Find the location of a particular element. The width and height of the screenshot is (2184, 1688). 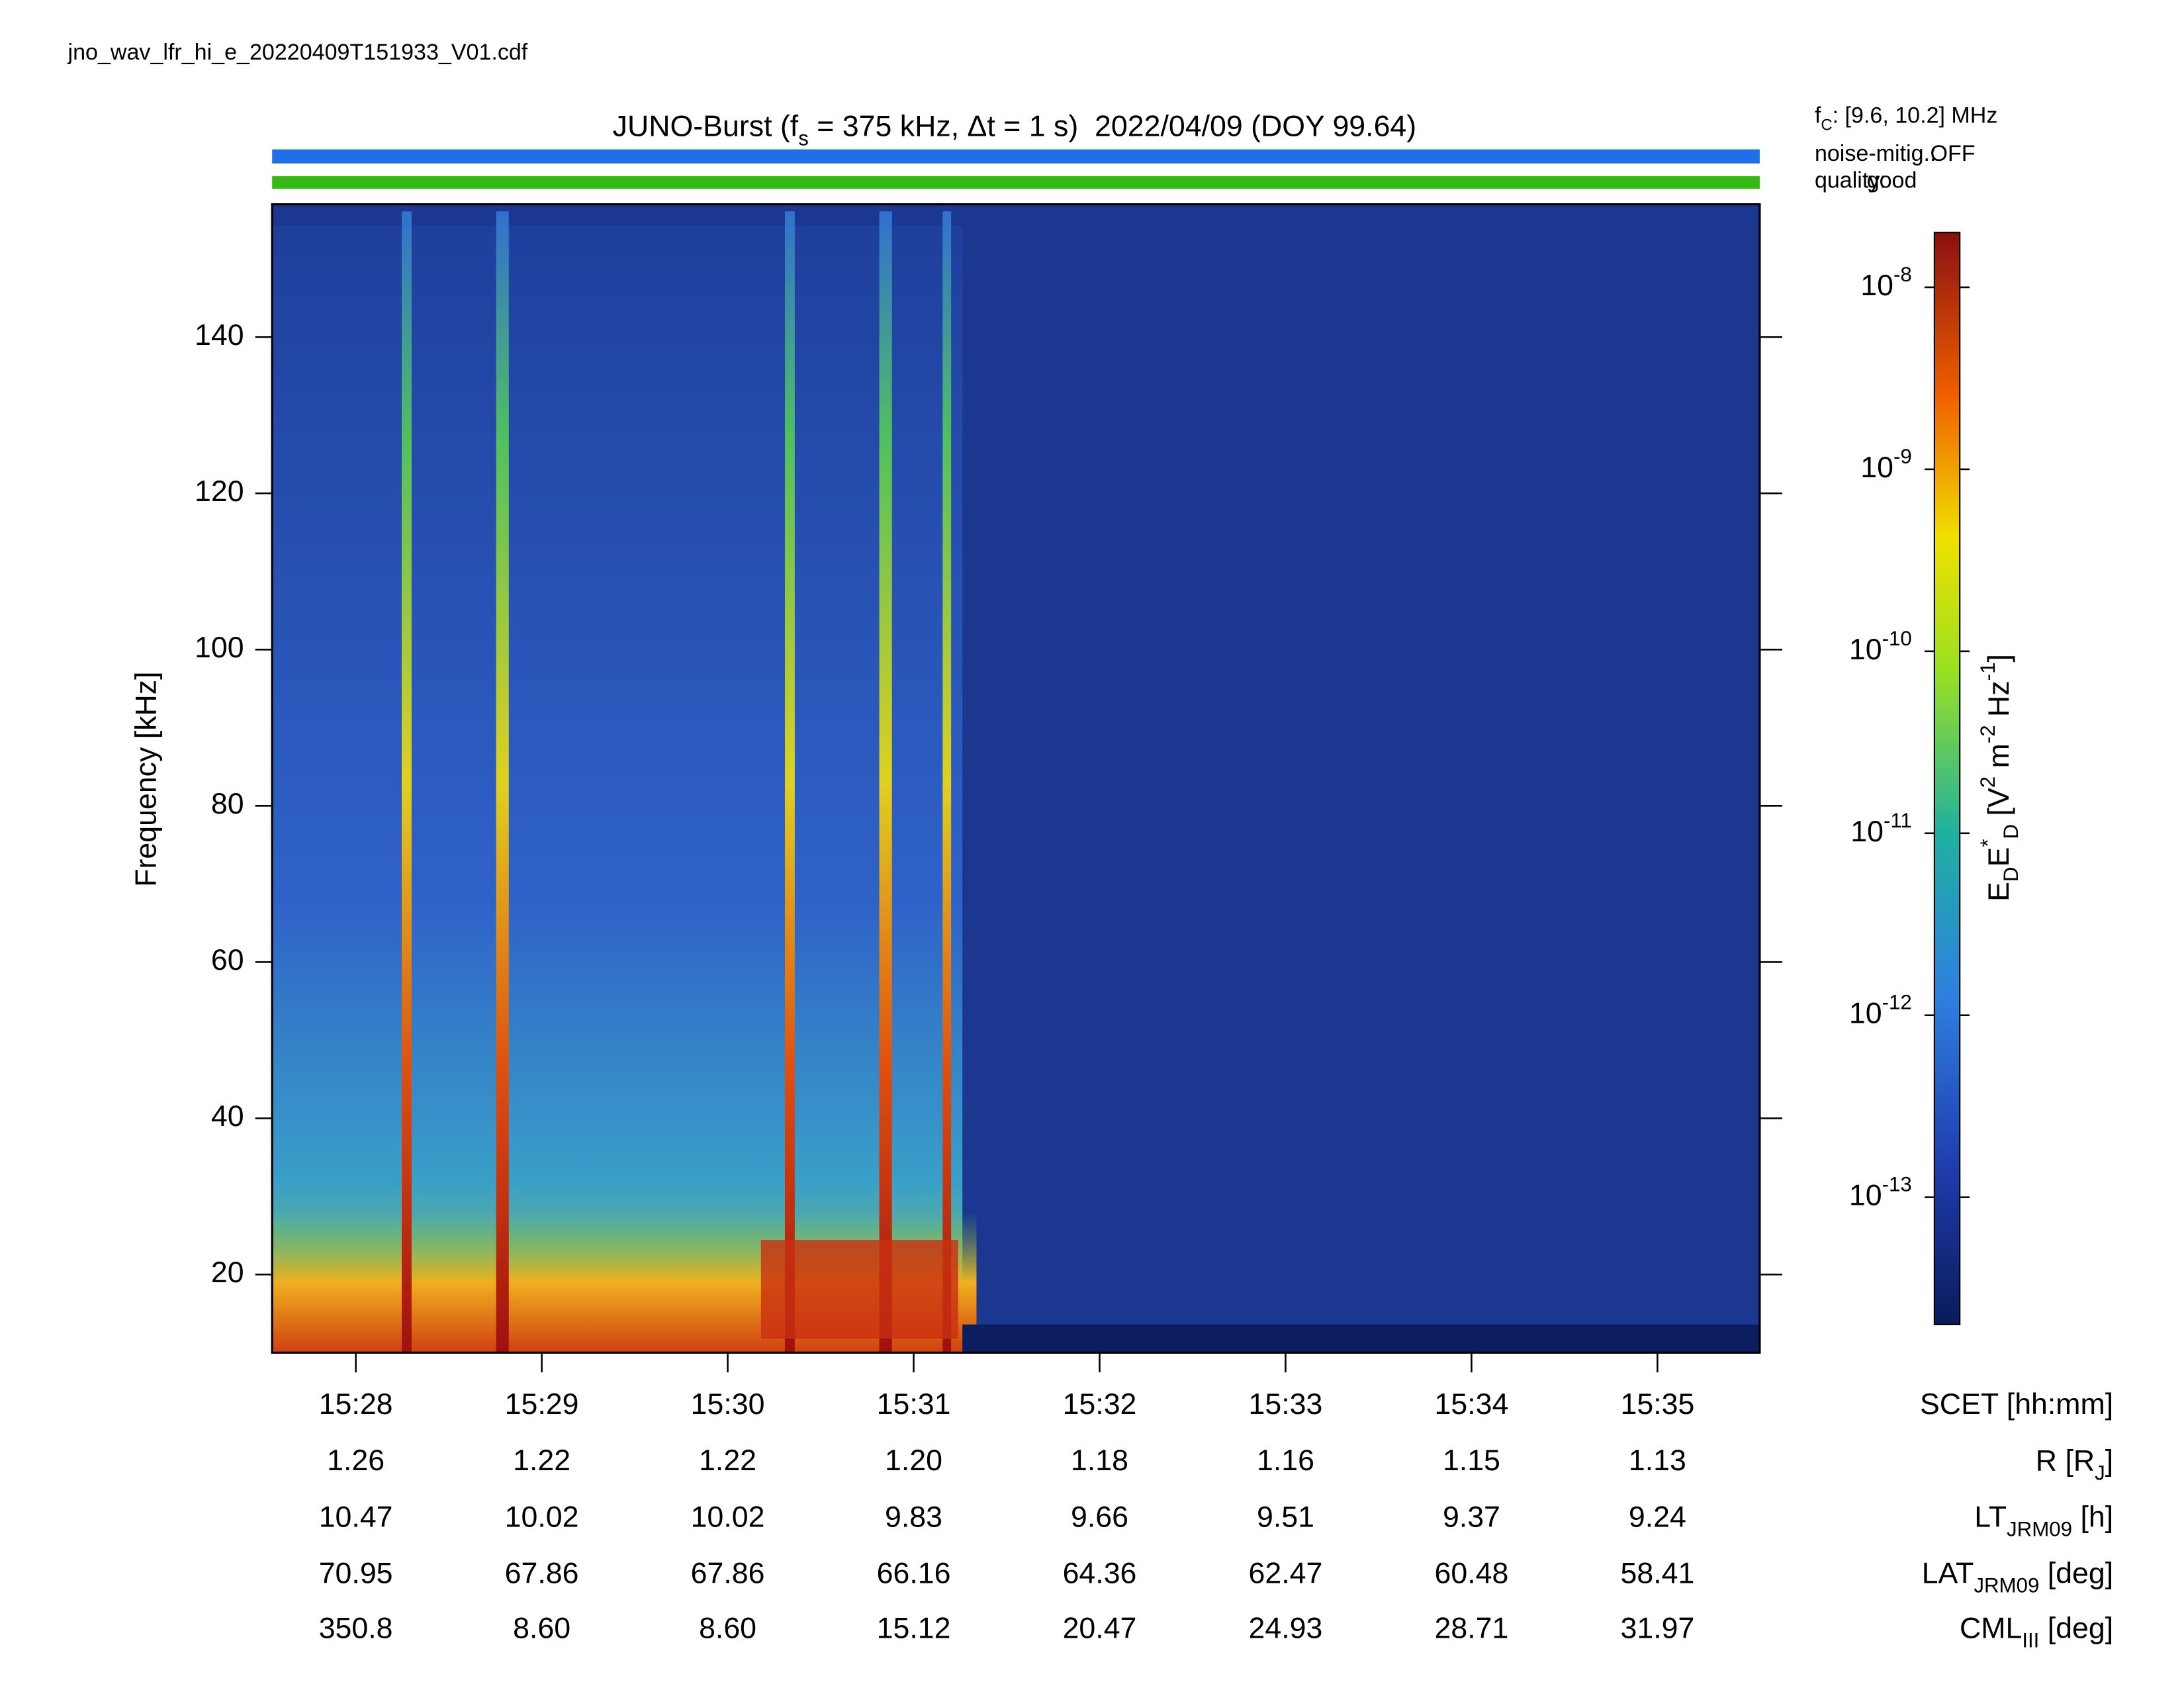

text-part: * is located at coordinates (1988, 843).